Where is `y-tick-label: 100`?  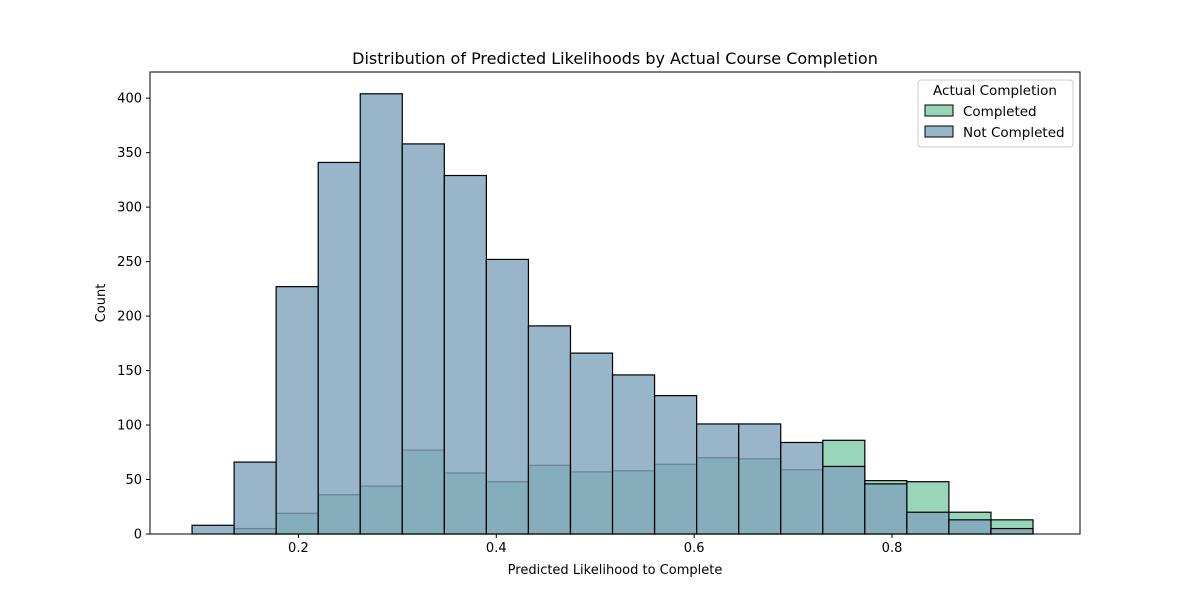 y-tick-label: 100 is located at coordinates (129, 426).